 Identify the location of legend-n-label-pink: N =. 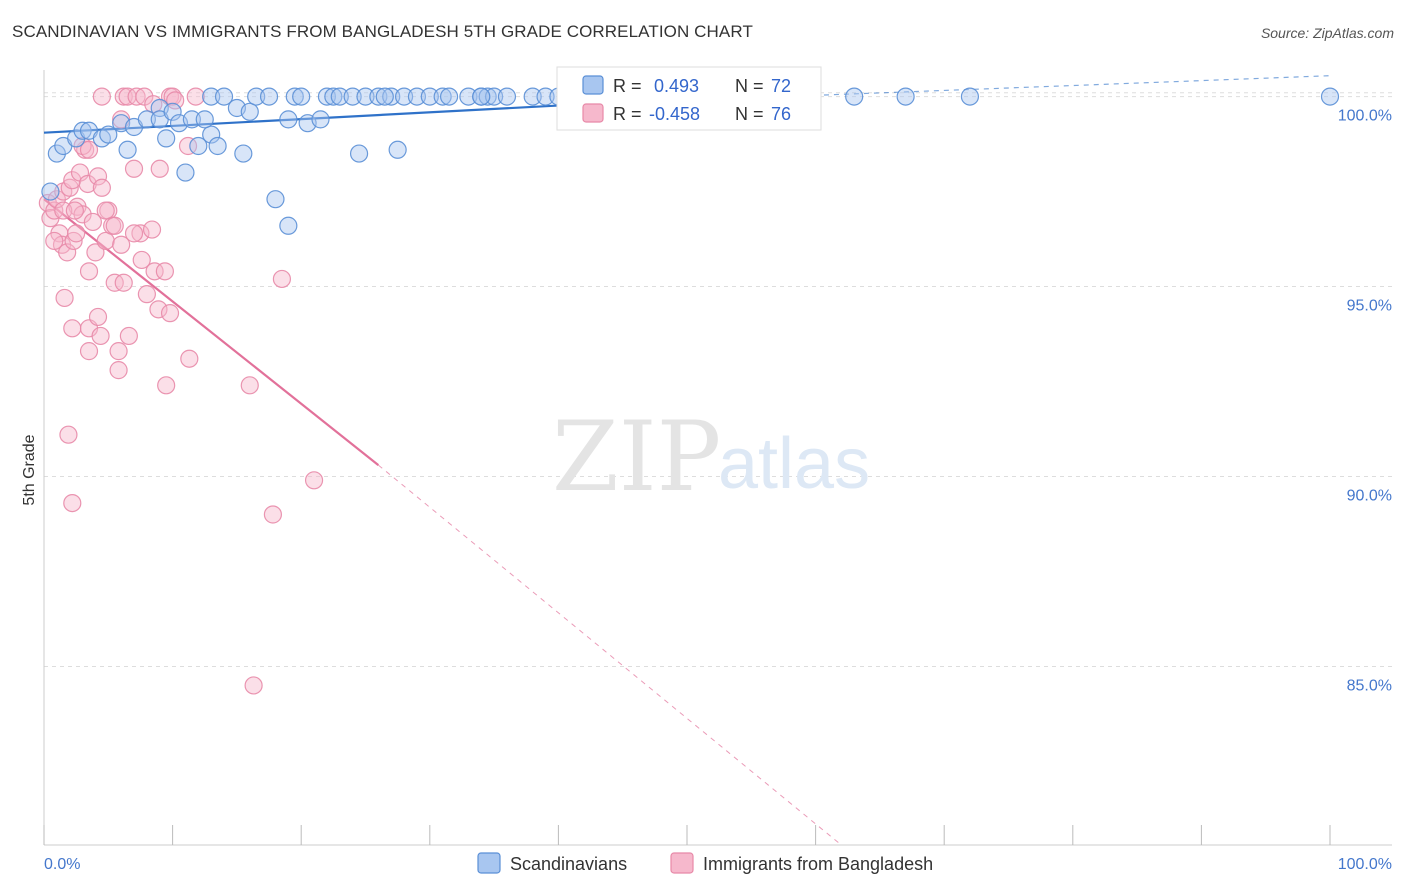
(749, 114).